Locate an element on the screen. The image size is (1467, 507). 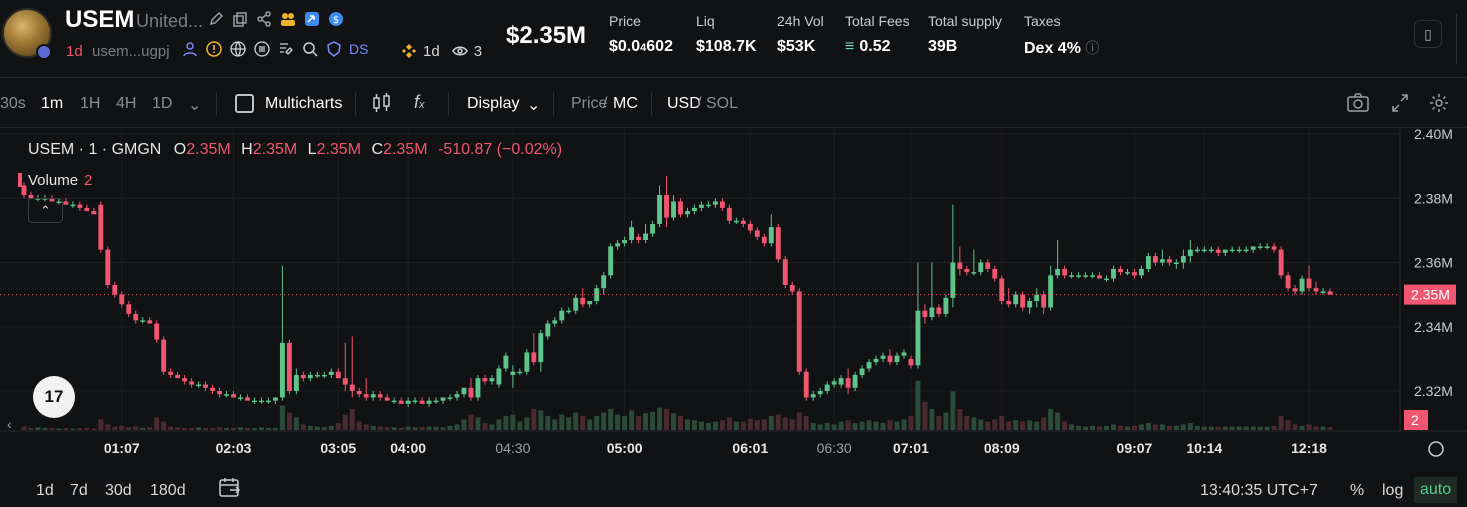
mc-toggle: MC is located at coordinates (625, 103).